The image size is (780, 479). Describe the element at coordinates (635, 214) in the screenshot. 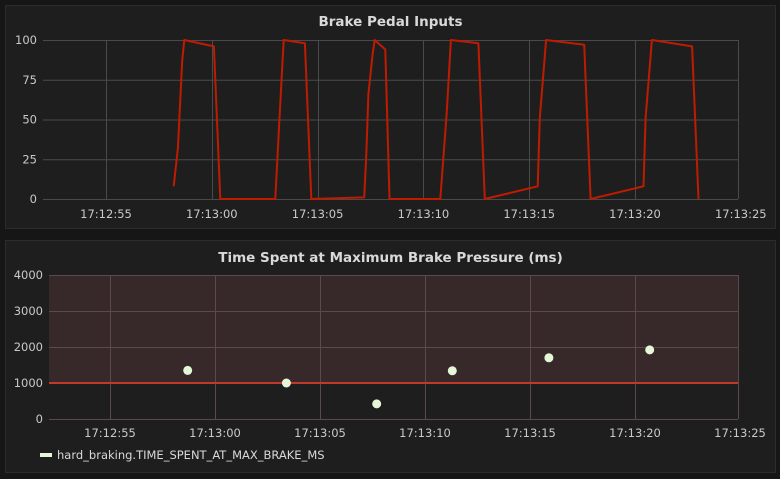

I see `x-tick-label: 17:13:20` at that location.